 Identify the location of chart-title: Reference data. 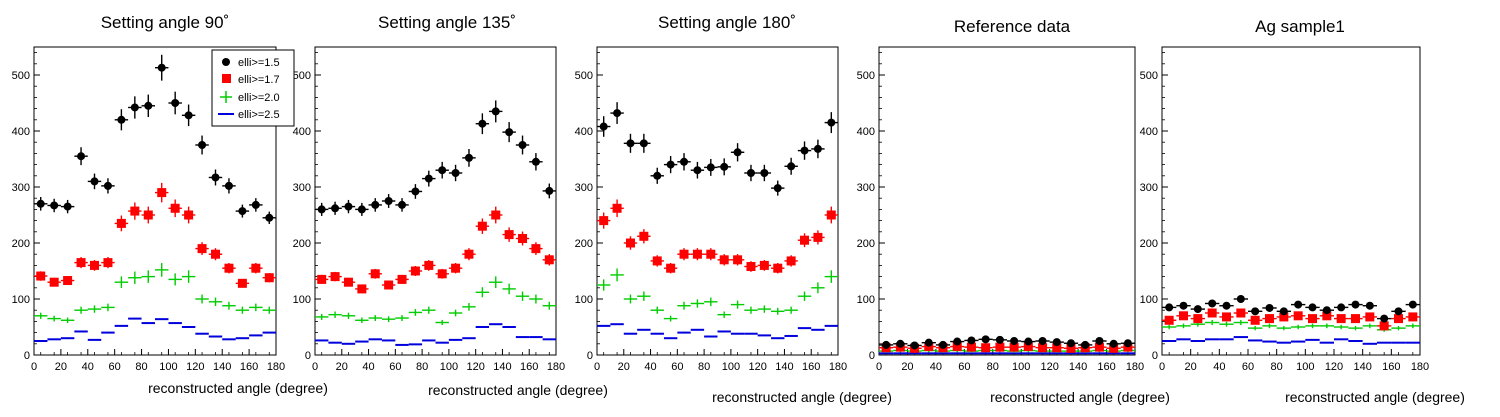
(1012, 26).